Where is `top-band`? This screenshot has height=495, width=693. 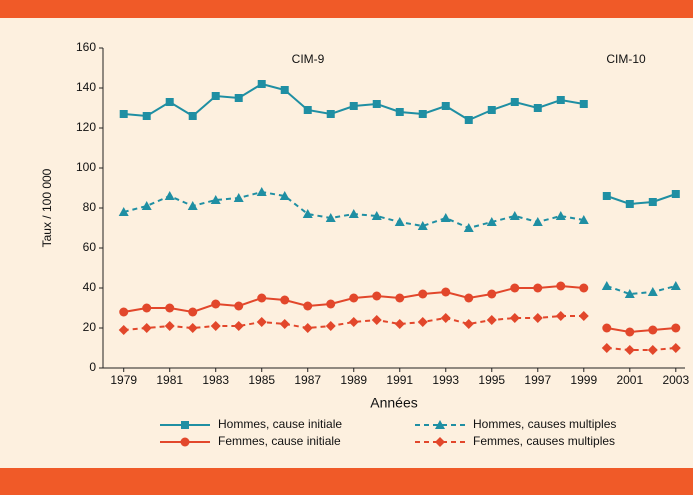
top-band is located at coordinates (346, 9).